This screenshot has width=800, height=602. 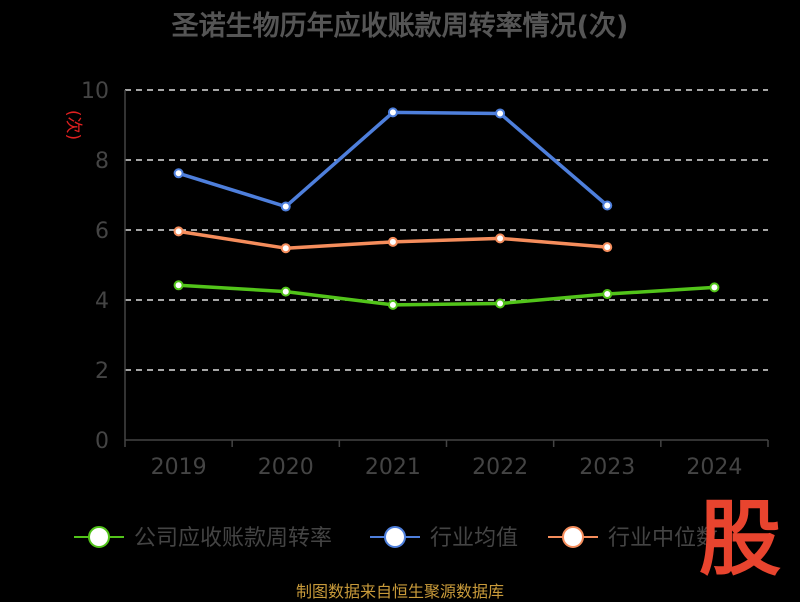 What do you see at coordinates (400, 26) in the screenshot?
I see `chart-title: 圣诺生物历年应收账款周转率情况(次)` at bounding box center [400, 26].